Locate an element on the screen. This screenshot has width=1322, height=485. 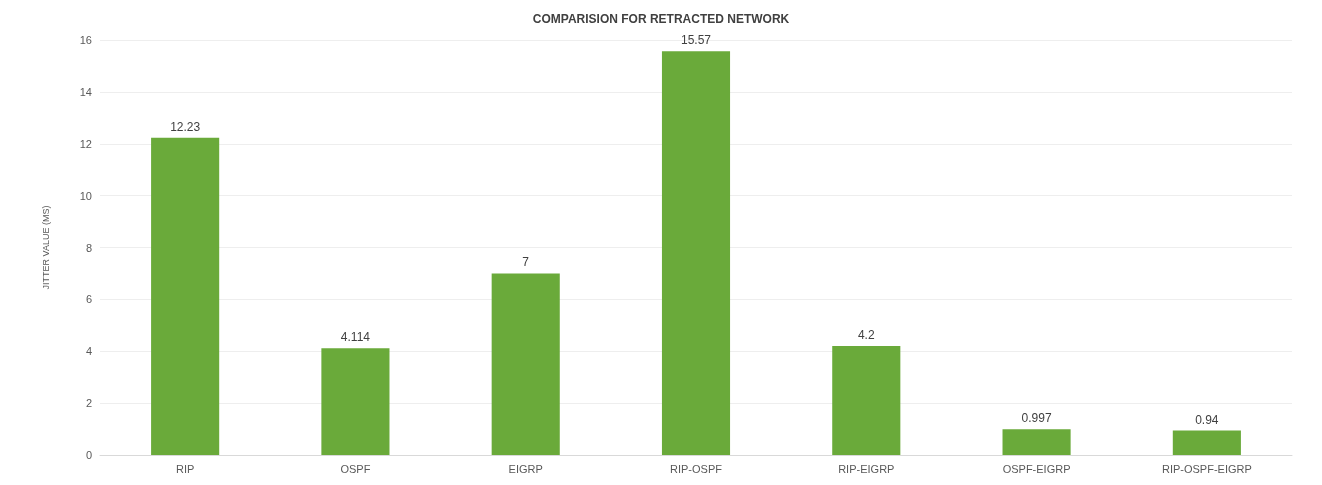
x-tick-label: RIP-OSPF is located at coordinates (696, 468).